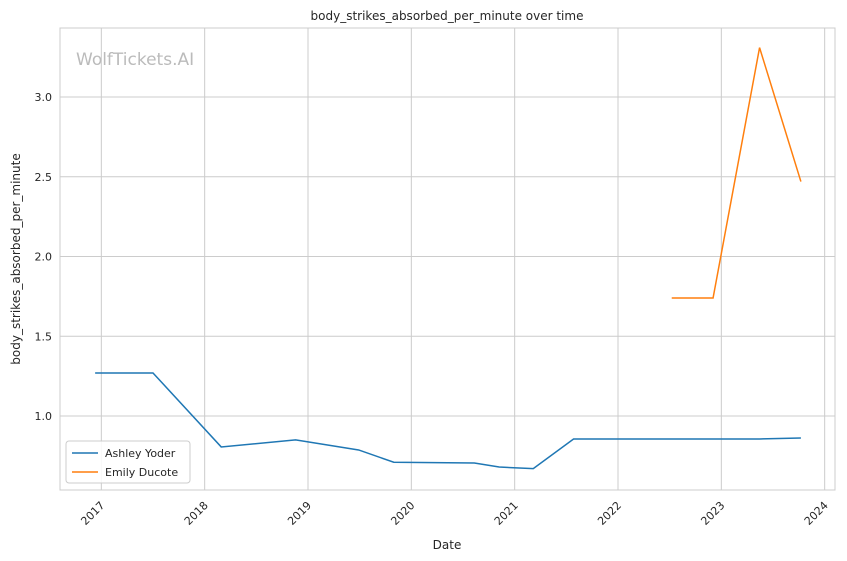 Image resolution: width=847 pixels, height=561 pixels. What do you see at coordinates (141, 472) in the screenshot?
I see `legend-label: Emily Ducote` at bounding box center [141, 472].